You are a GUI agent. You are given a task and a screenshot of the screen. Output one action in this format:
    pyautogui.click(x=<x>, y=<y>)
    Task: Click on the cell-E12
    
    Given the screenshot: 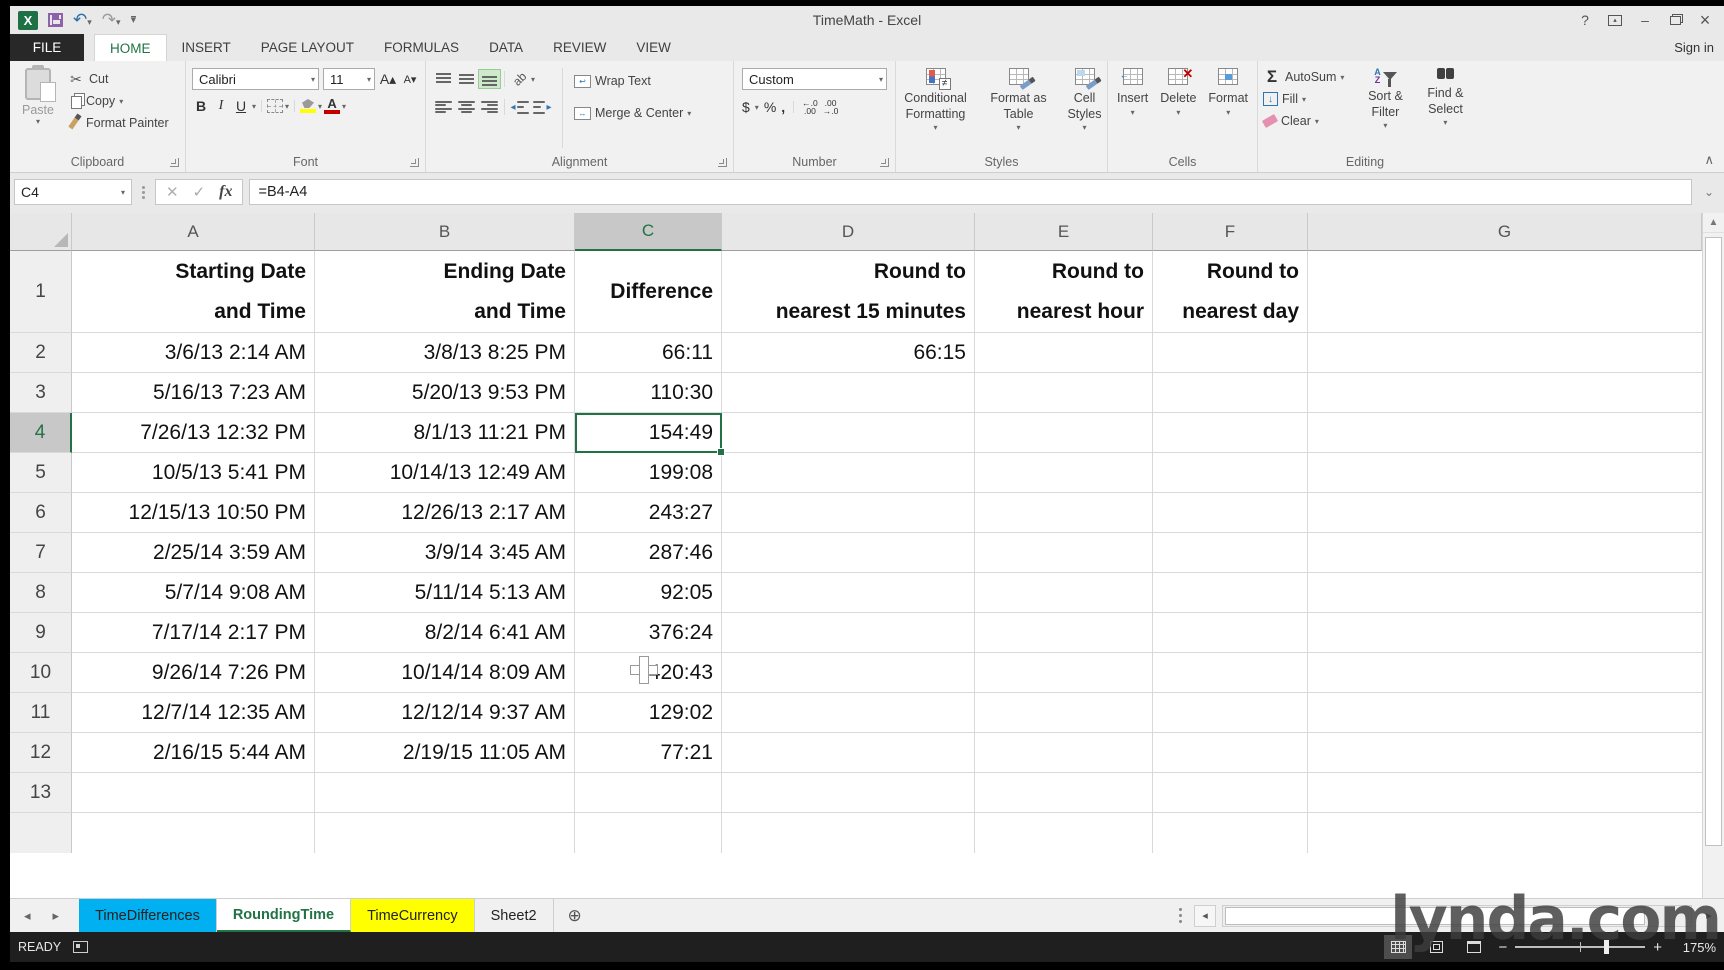 What is the action you would take?
    pyautogui.click(x=1064, y=753)
    